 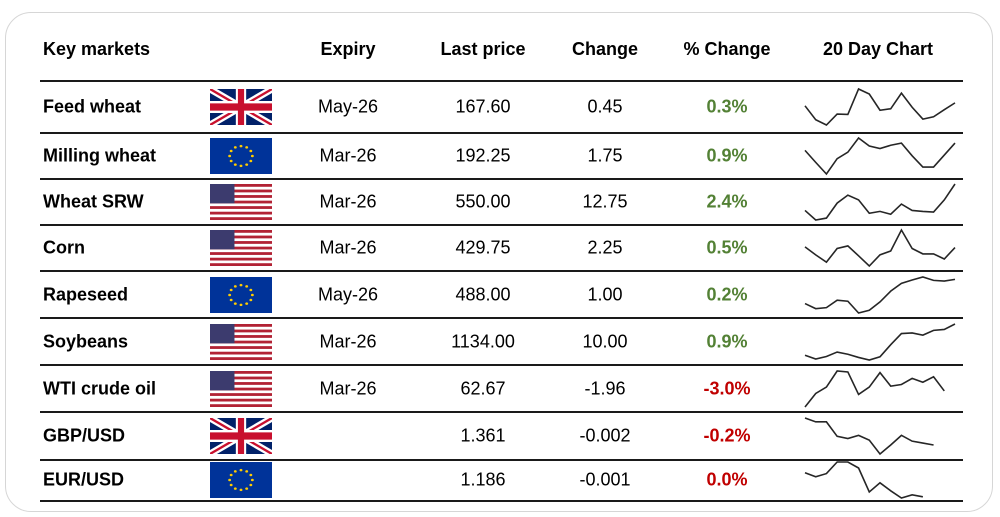 What do you see at coordinates (727, 479) in the screenshot?
I see `pct-change: 0.0%` at bounding box center [727, 479].